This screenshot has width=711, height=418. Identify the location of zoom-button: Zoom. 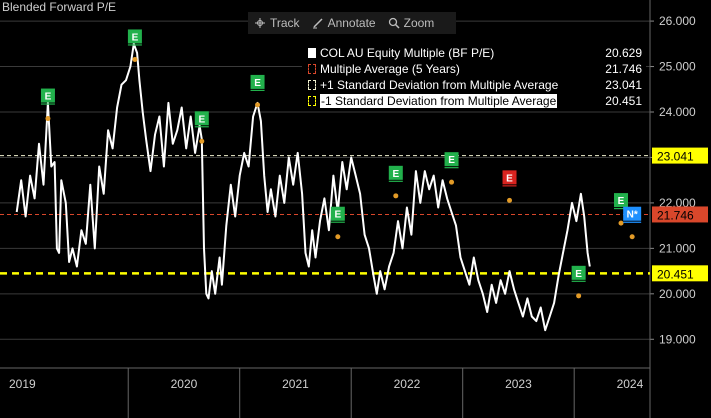
(411, 23).